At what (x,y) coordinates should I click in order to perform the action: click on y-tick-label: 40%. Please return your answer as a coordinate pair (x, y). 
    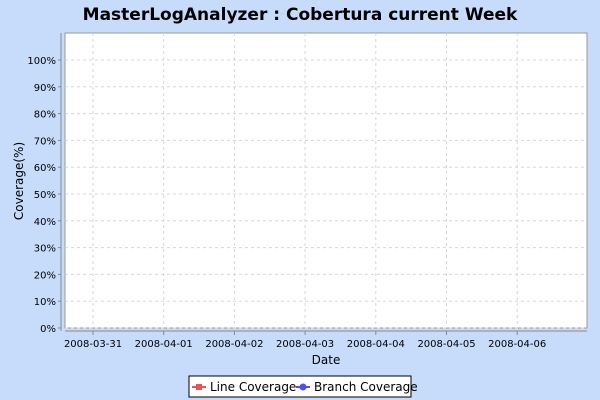
    Looking at the image, I should click on (45, 222).